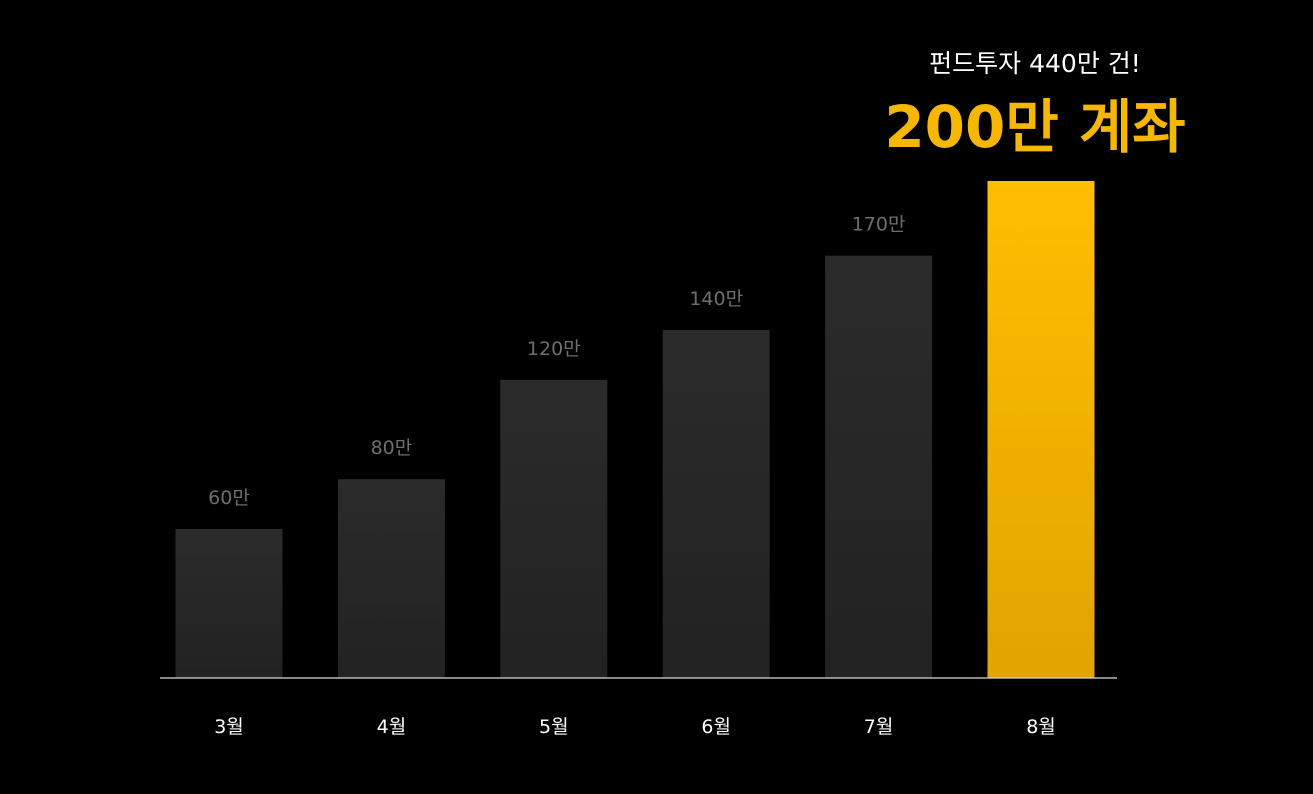 The width and height of the screenshot is (1313, 794). I want to click on bar-value-label-5: 170만, so click(879, 225).